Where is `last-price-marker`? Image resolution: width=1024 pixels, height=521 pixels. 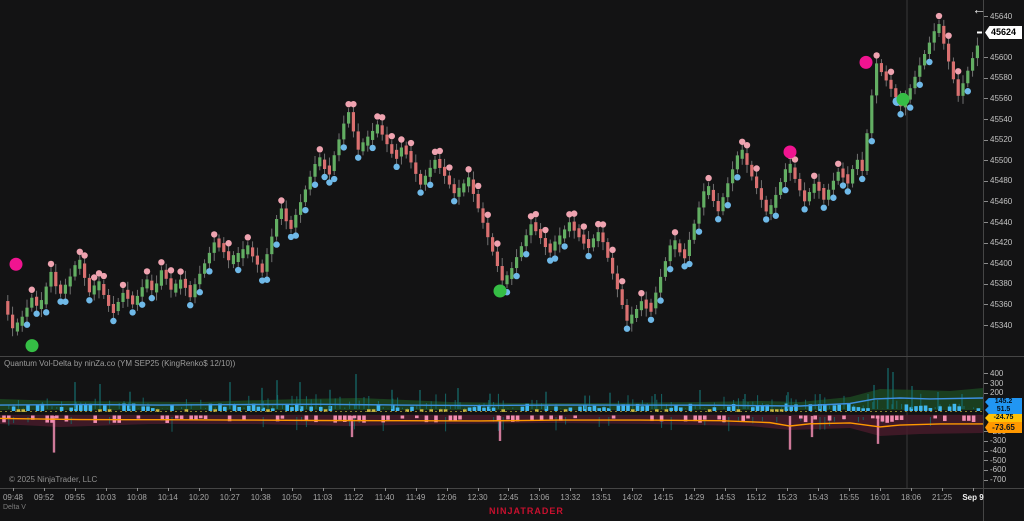 last-price-marker is located at coordinates (979, 32).